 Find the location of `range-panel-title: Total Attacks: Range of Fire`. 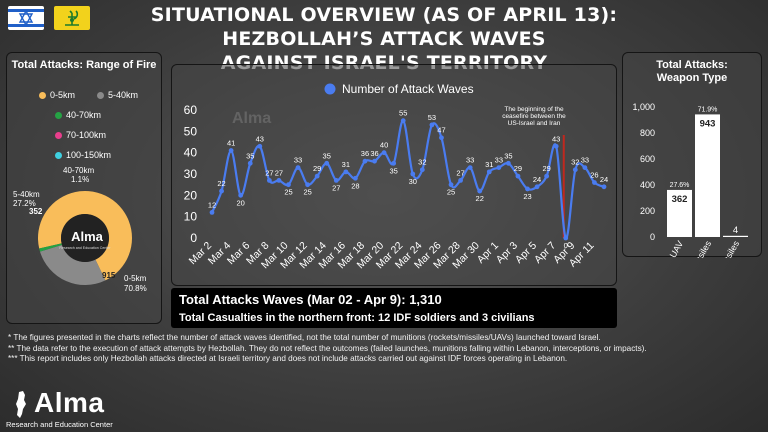

range-panel-title: Total Attacks: Range of Fire is located at coordinates (84, 65).